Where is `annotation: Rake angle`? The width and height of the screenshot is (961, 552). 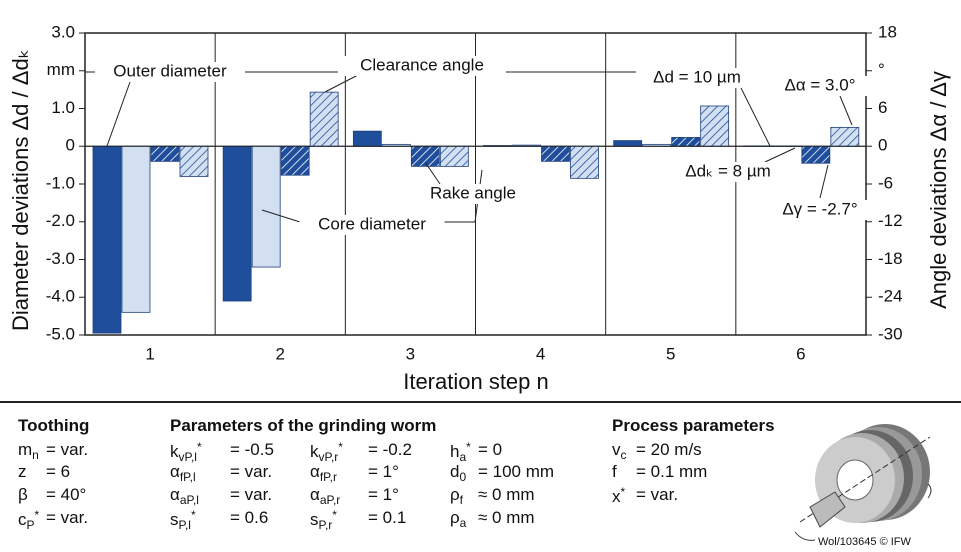 annotation: Rake angle is located at coordinates (473, 192).